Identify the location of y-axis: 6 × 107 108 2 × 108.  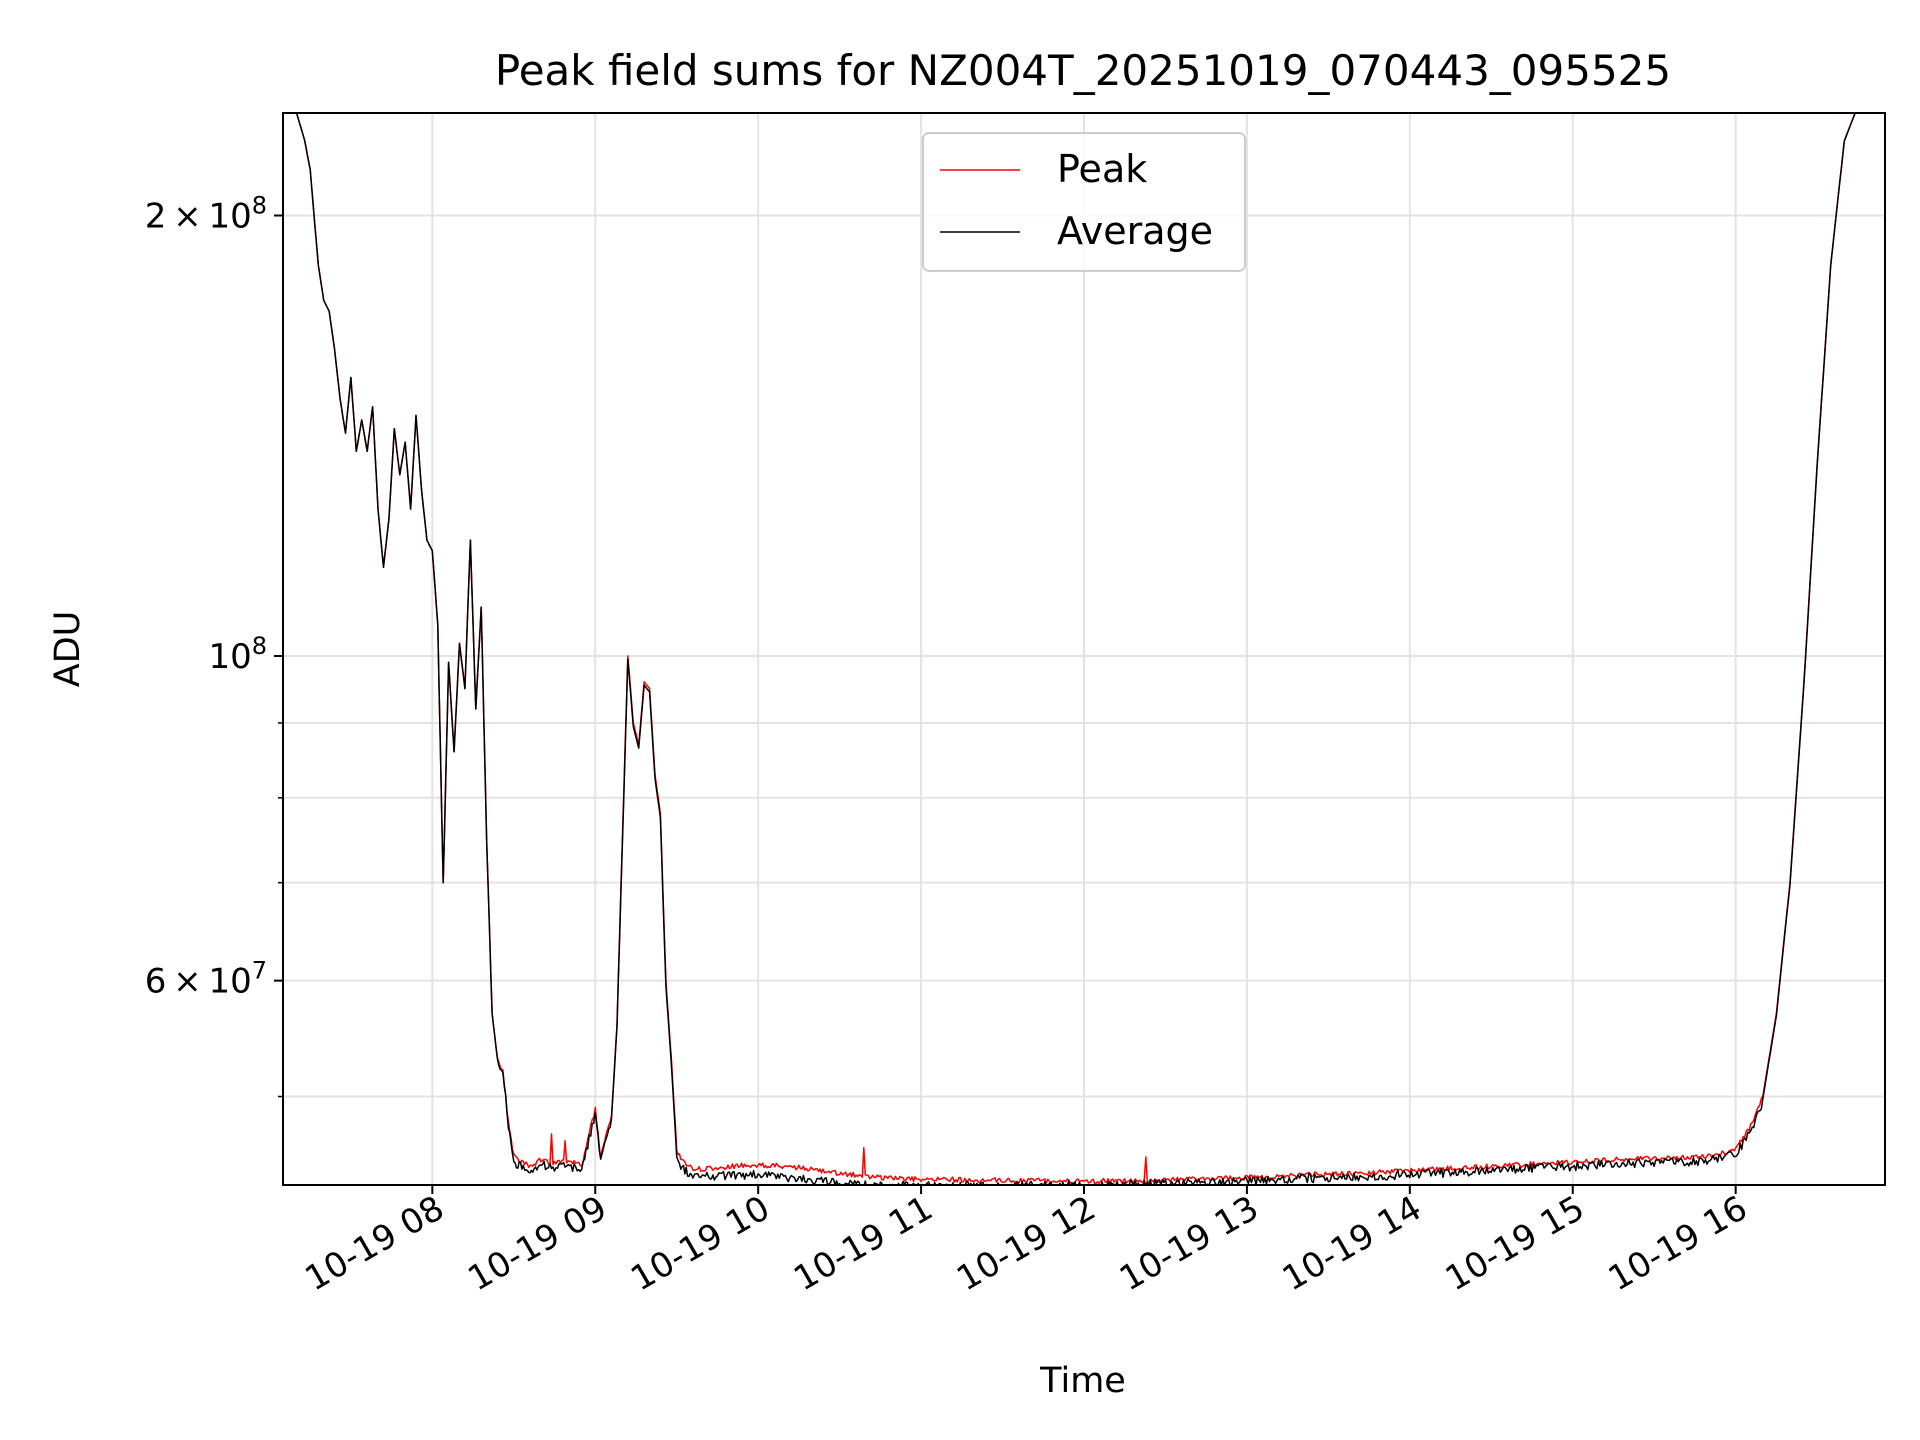
(214, 644).